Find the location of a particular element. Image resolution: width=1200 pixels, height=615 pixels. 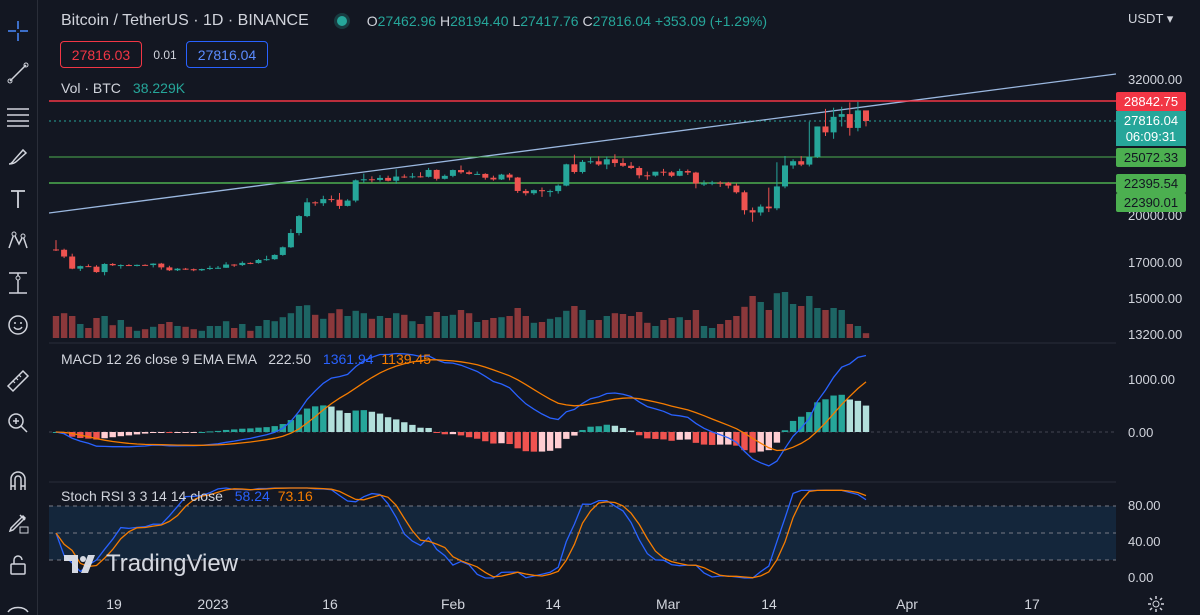

stoch-tick: 40.00 is located at coordinates (1144, 541).